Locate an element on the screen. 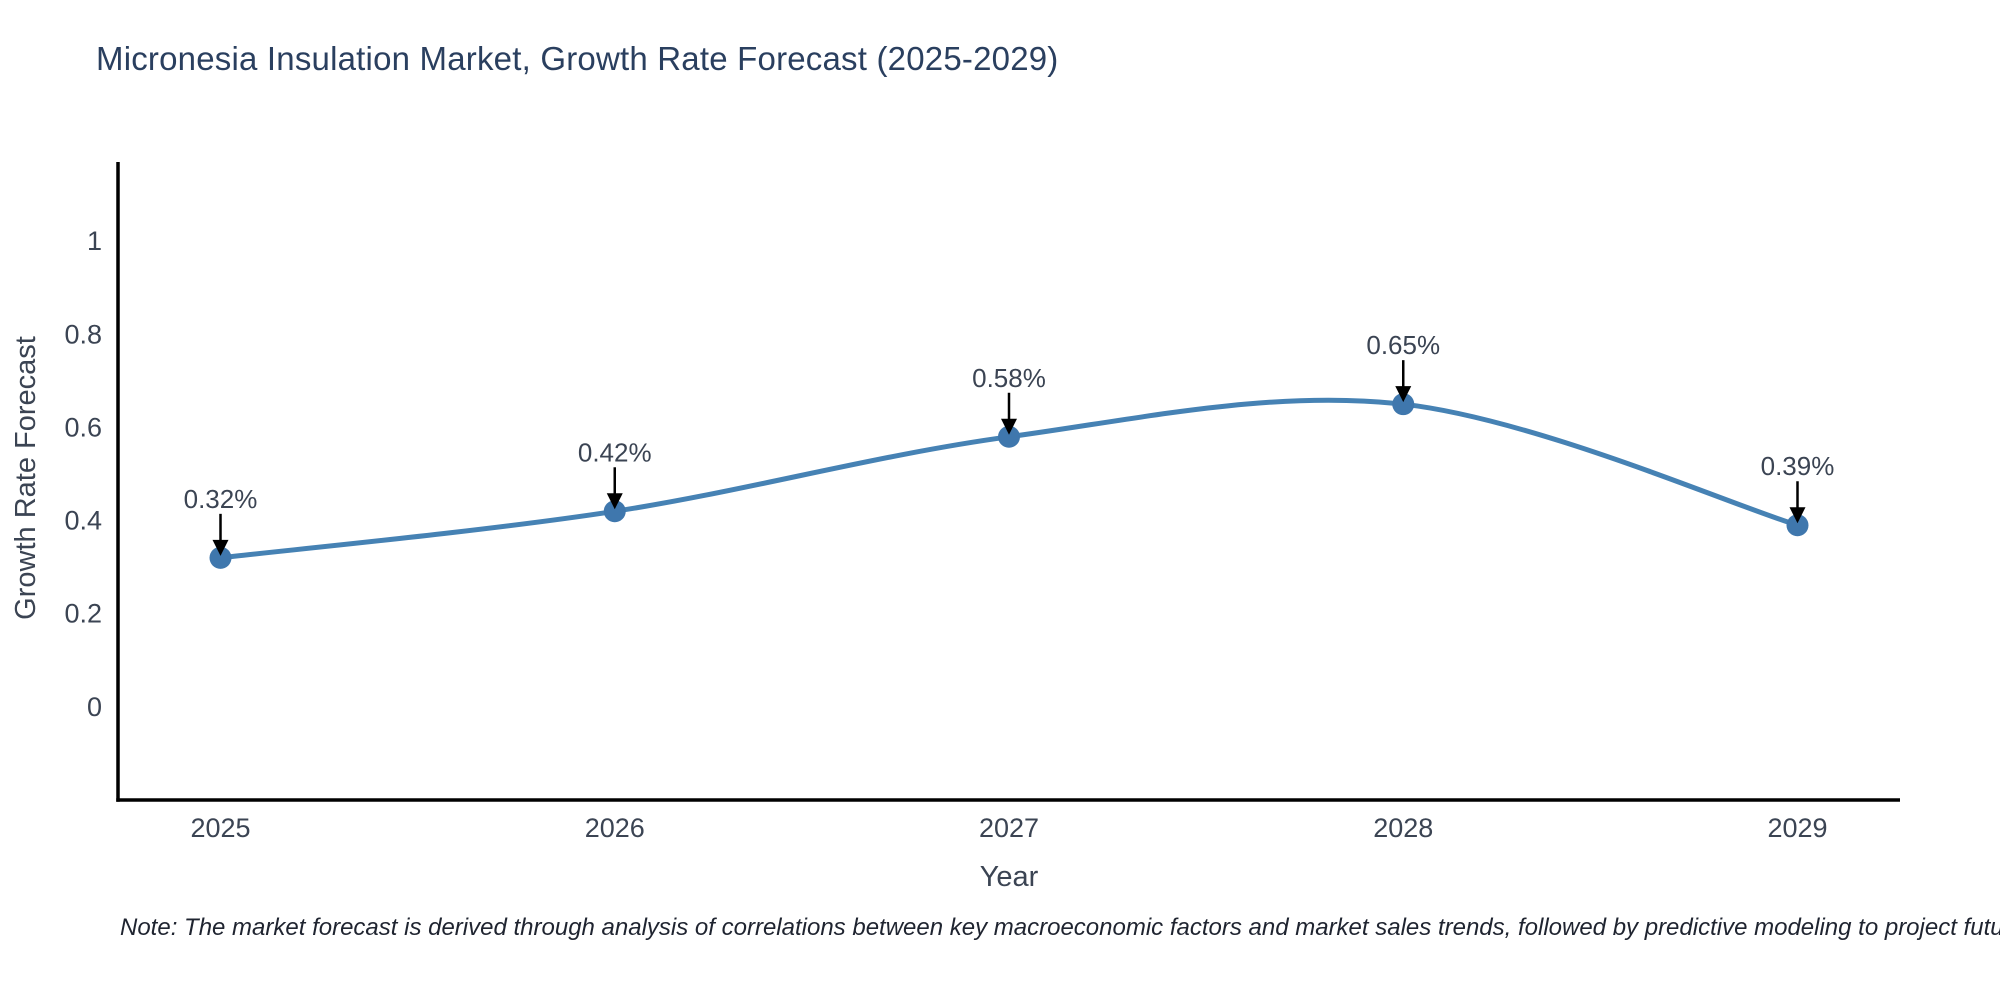 The image size is (2000, 1000). annotation-label: 0.42% is located at coordinates (615, 452).